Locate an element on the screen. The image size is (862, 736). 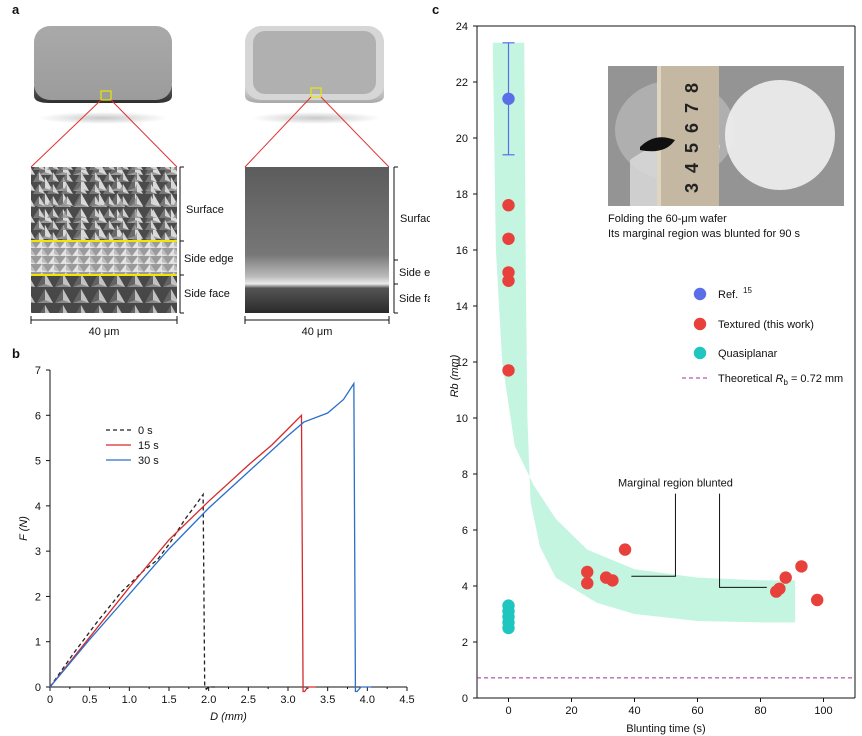
inset-photo is located at coordinates (726, 136).